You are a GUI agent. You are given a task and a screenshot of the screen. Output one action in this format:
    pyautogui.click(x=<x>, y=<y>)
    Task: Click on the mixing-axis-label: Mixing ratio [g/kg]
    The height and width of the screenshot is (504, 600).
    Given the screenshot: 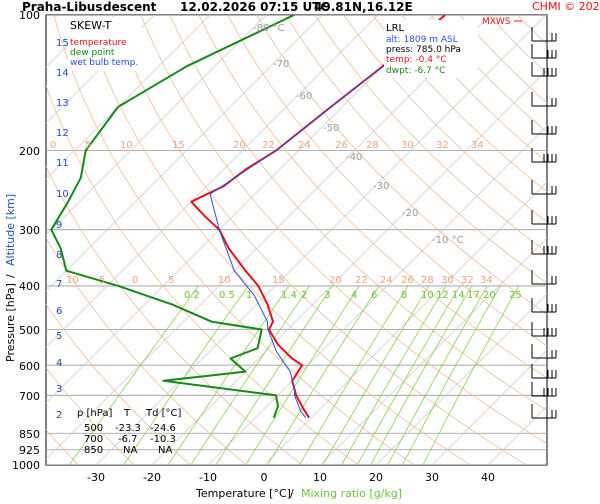 What is the action you would take?
    pyautogui.click(x=351, y=493)
    